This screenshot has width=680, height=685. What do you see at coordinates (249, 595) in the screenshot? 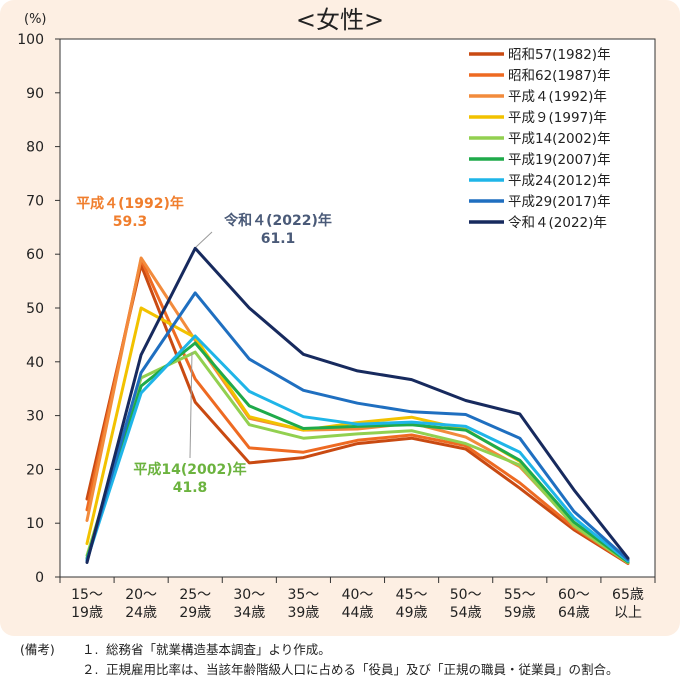
I see `x-tick-label: 30〜` at bounding box center [249, 595].